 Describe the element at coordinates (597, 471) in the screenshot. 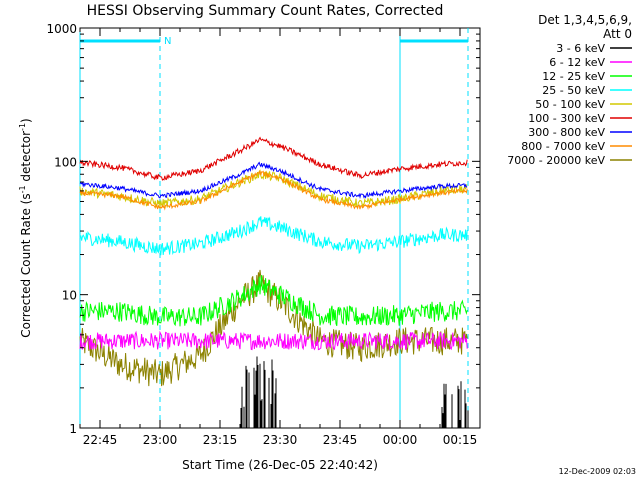

I see `footer-timestamp: 12-Dec-2009 02:03` at that location.